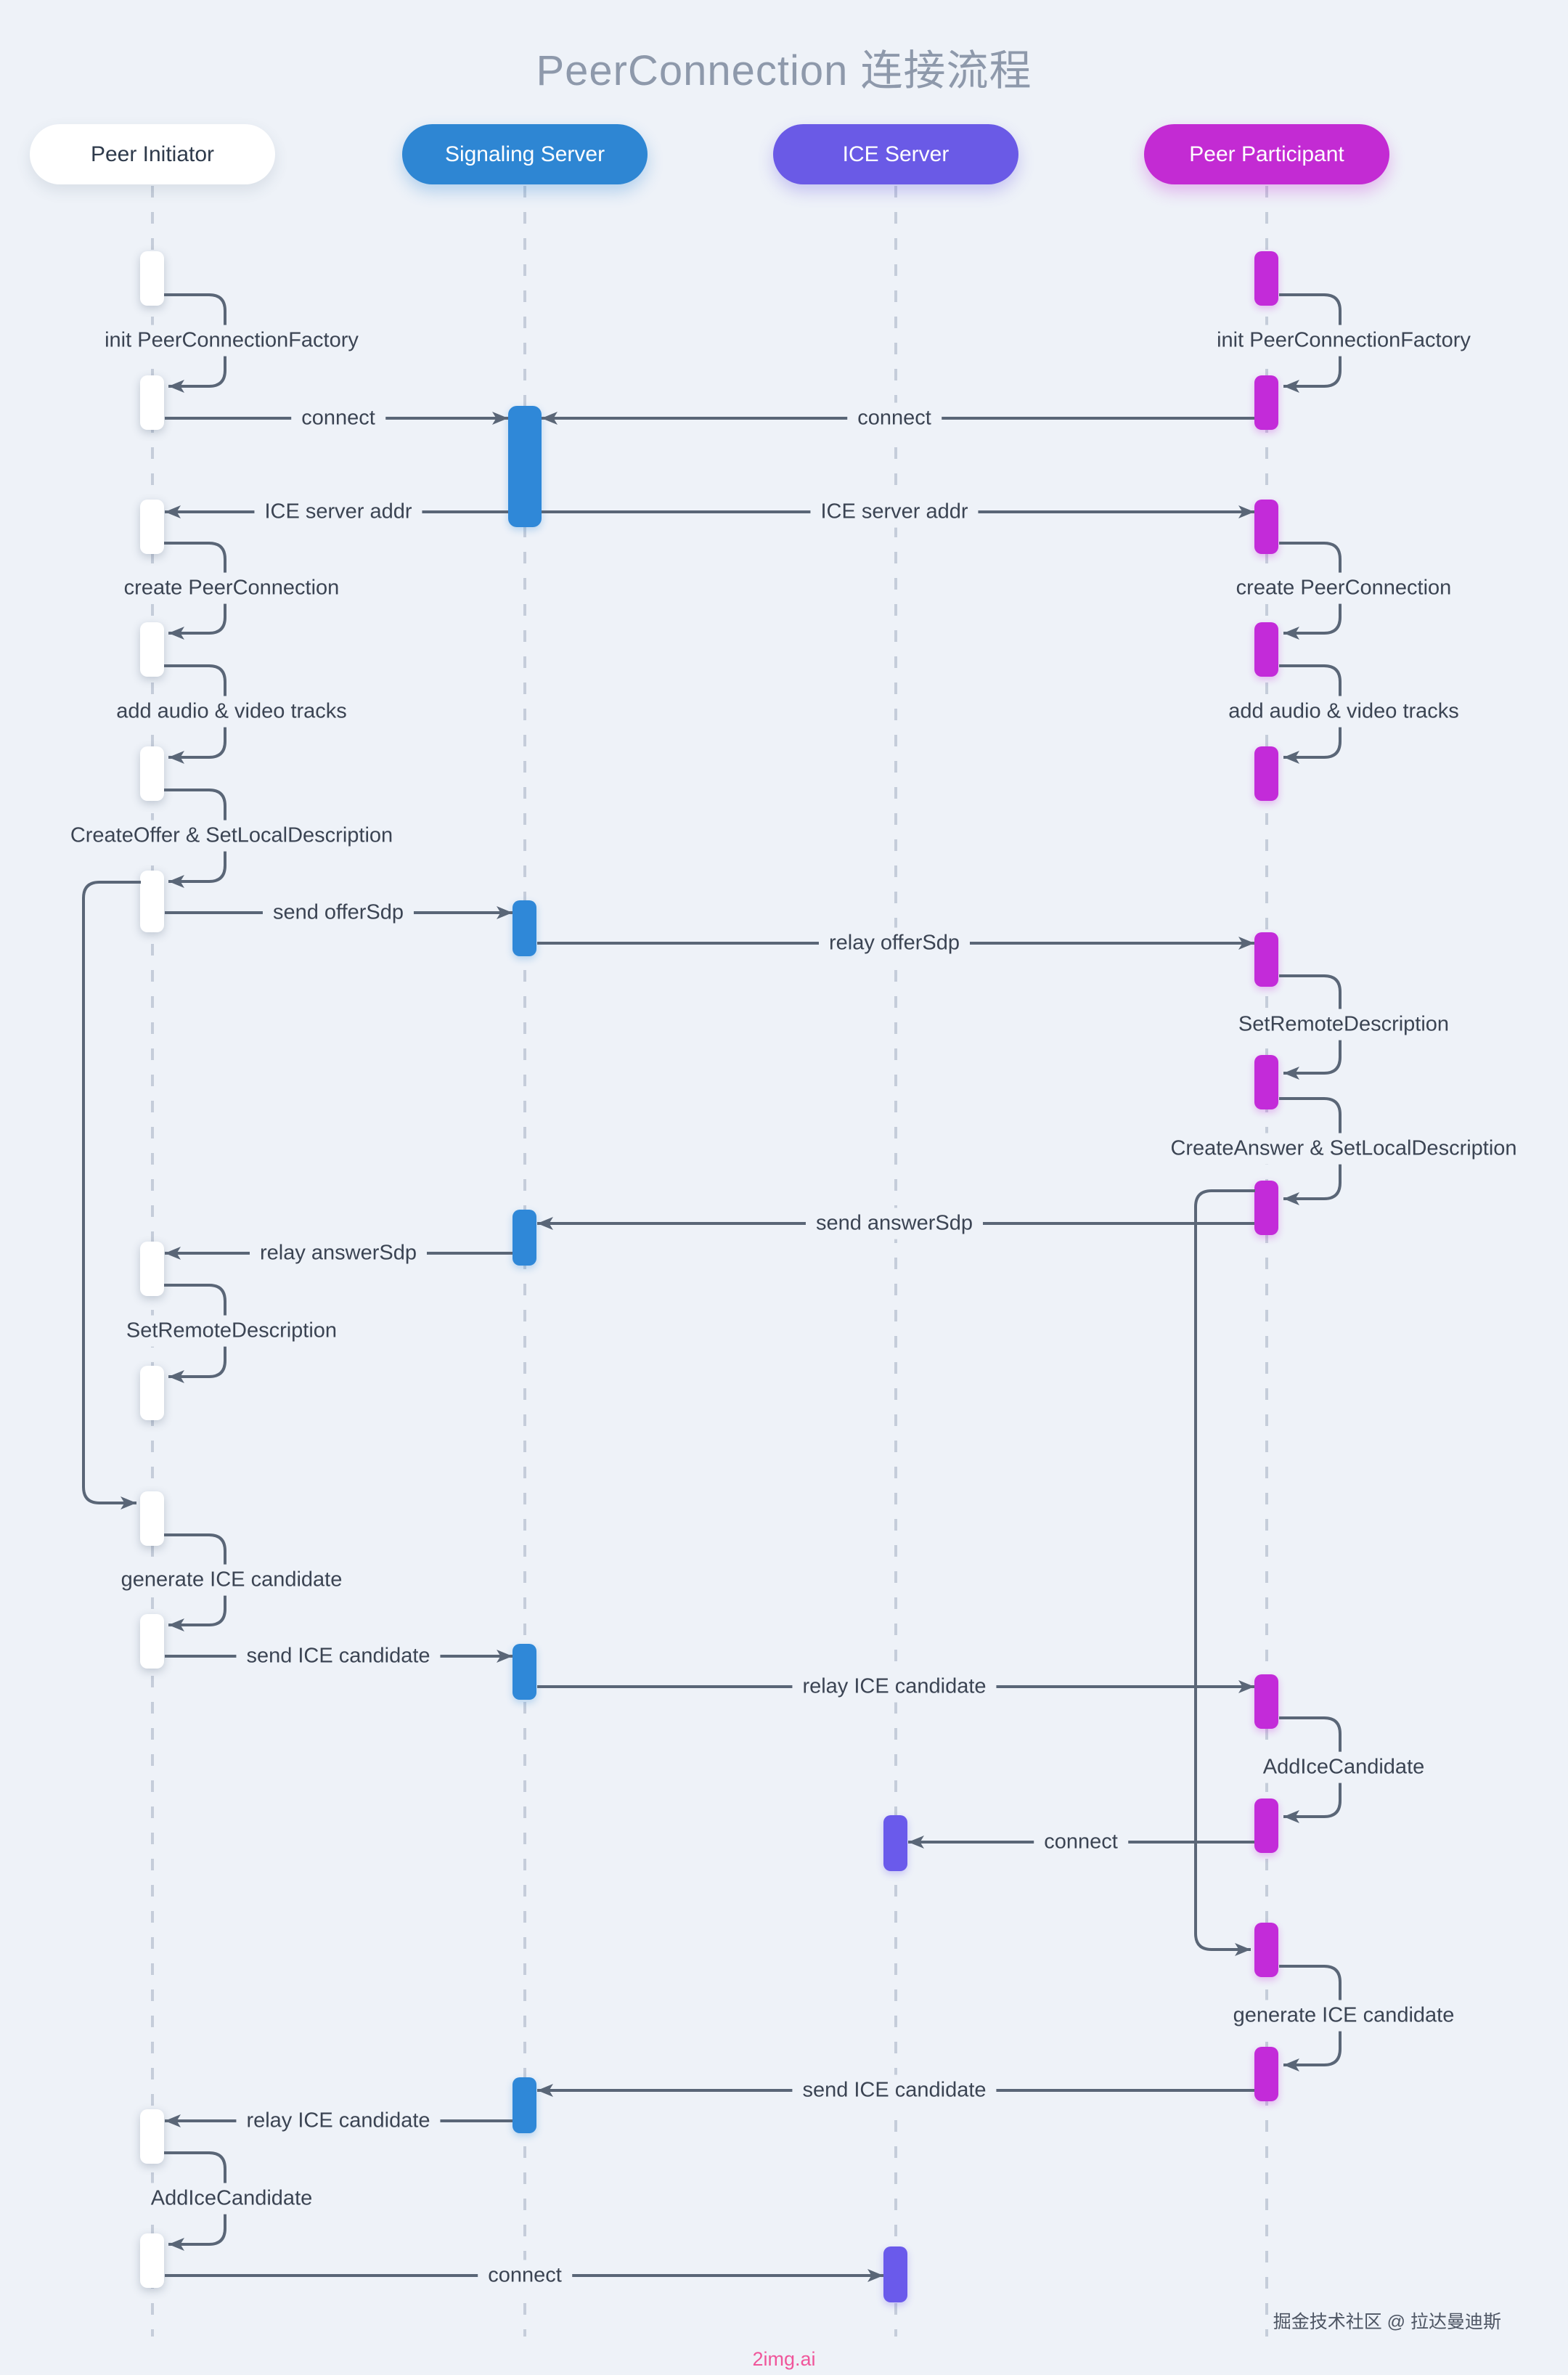 The height and width of the screenshot is (2375, 1568). Describe the element at coordinates (338, 512) in the screenshot. I see `label-ice-addr-initiator: ICE server addr` at that location.